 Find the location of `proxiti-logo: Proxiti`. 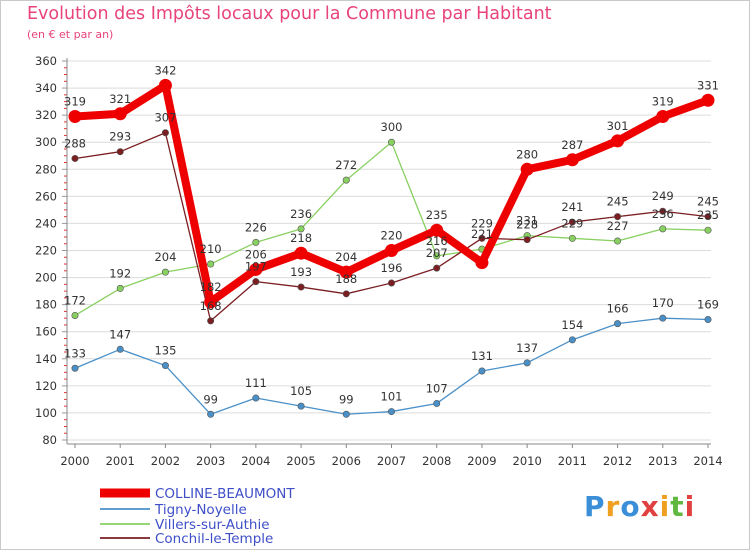

proxiti-logo: Proxiti is located at coordinates (639, 506).